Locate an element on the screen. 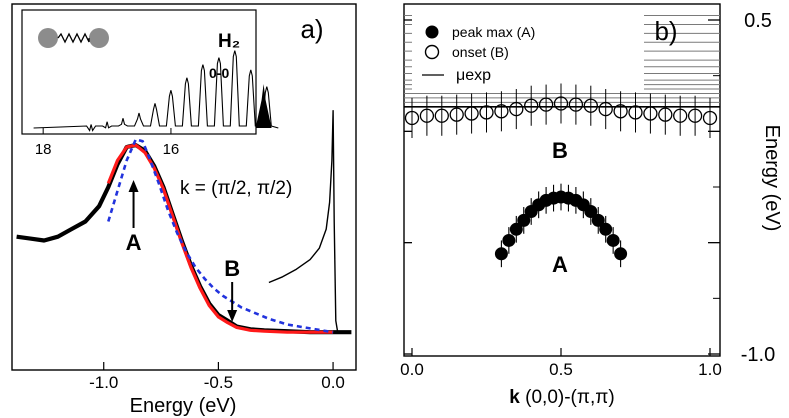 This screenshot has height=418, width=789. inset-spectrum is located at coordinates (156, 91).